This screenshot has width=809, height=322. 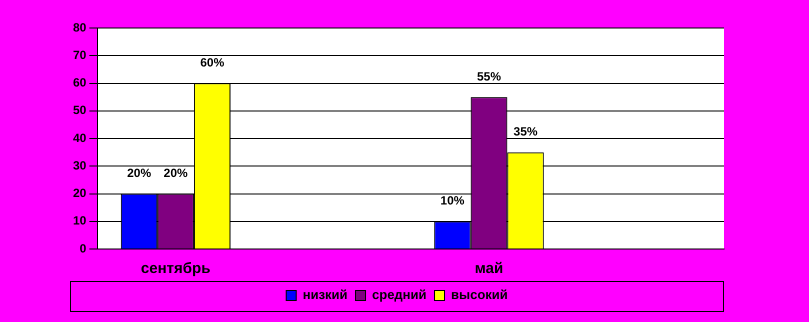 What do you see at coordinates (79, 83) in the screenshot?
I see `y-tick-label: 60` at bounding box center [79, 83].